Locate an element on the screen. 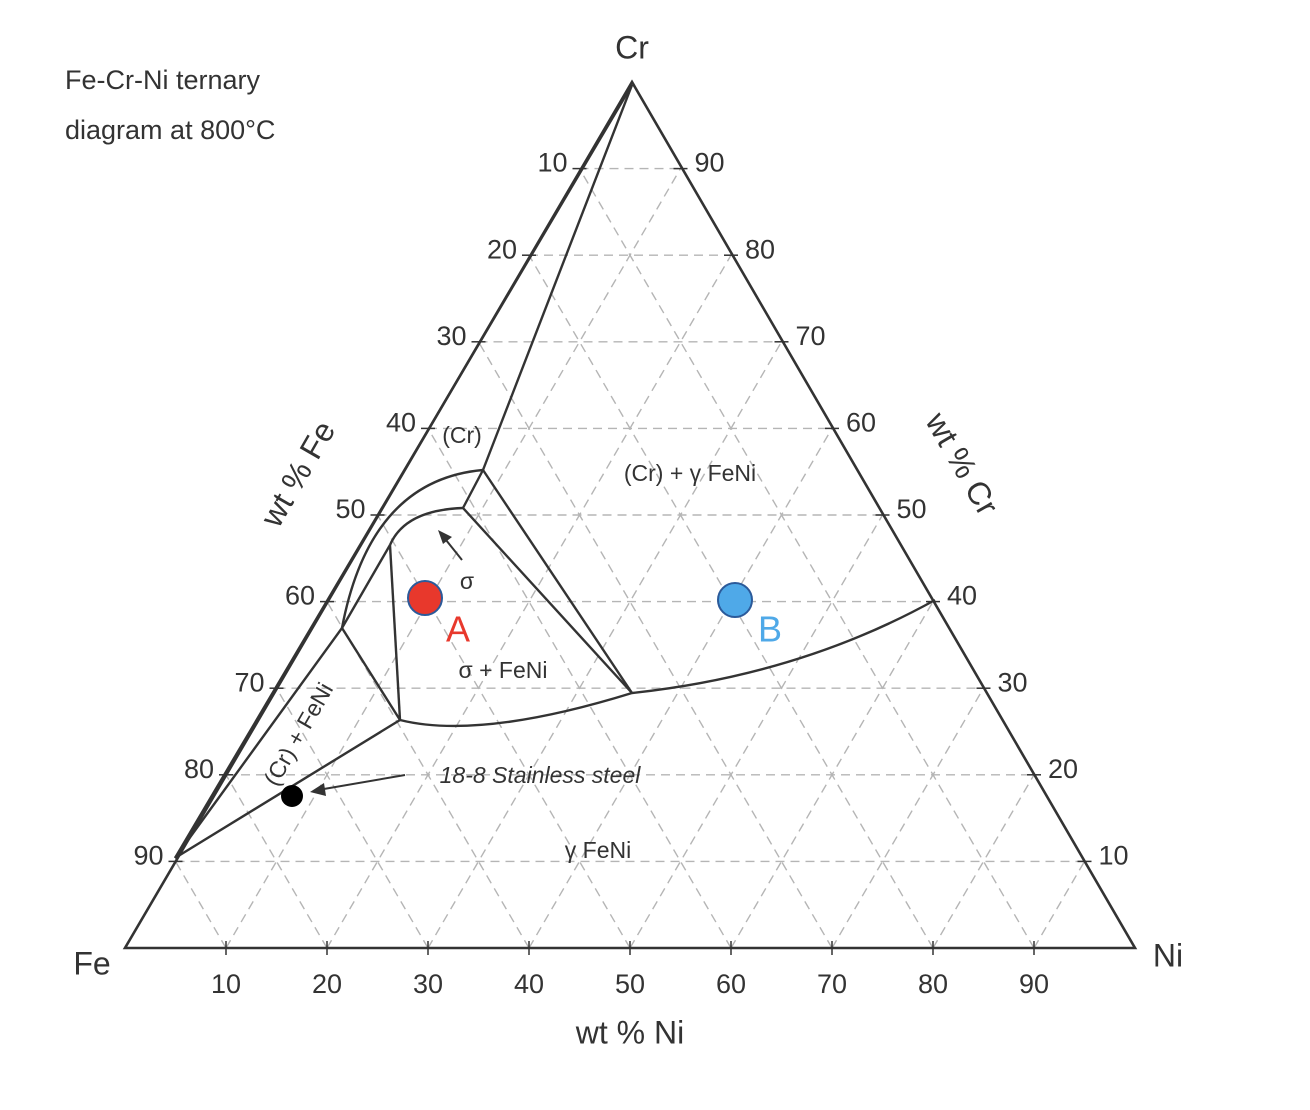 This screenshot has height=1110, width=1310. point-label: B is located at coordinates (770, 629).